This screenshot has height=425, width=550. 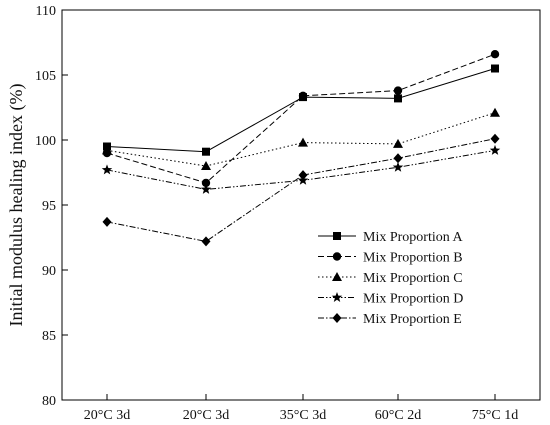 What do you see at coordinates (49, 271) in the screenshot?
I see `y-tick-label: 90` at bounding box center [49, 271].